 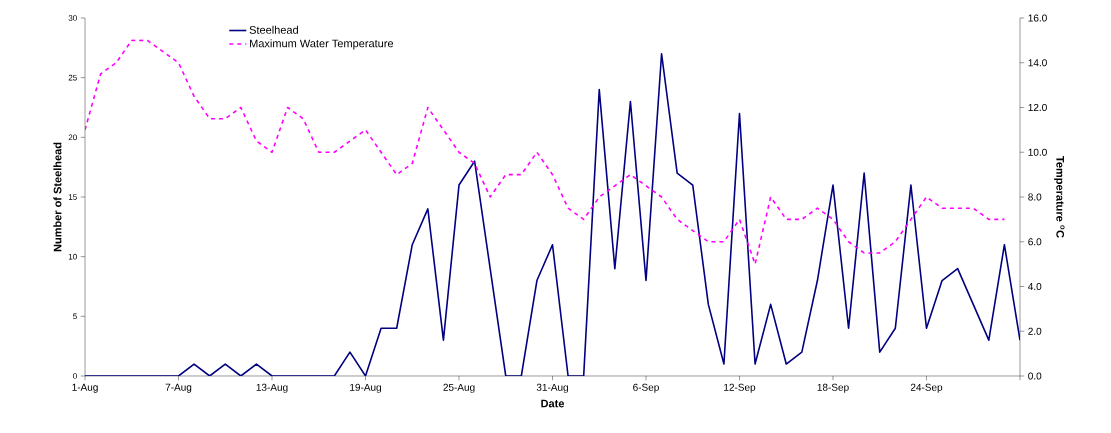 I want to click on x-tick-label: 31-Aug, so click(x=552, y=388).